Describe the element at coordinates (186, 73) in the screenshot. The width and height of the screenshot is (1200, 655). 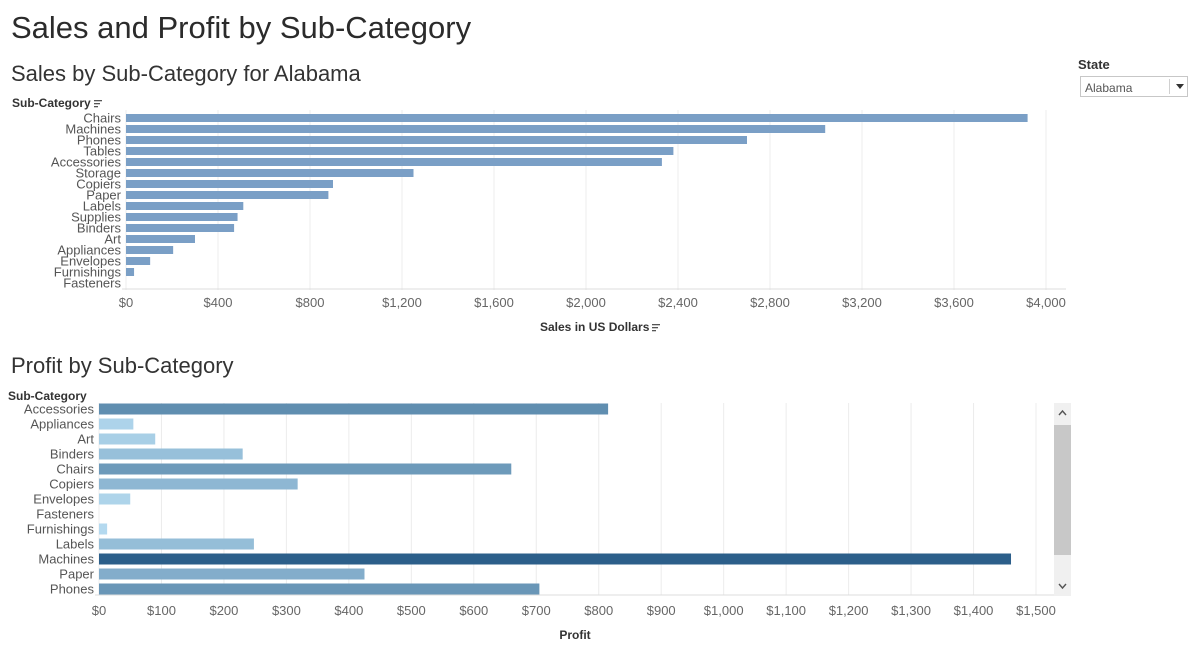
I see `sales-chart-title: Sales by Sub-Category for Alabama` at that location.